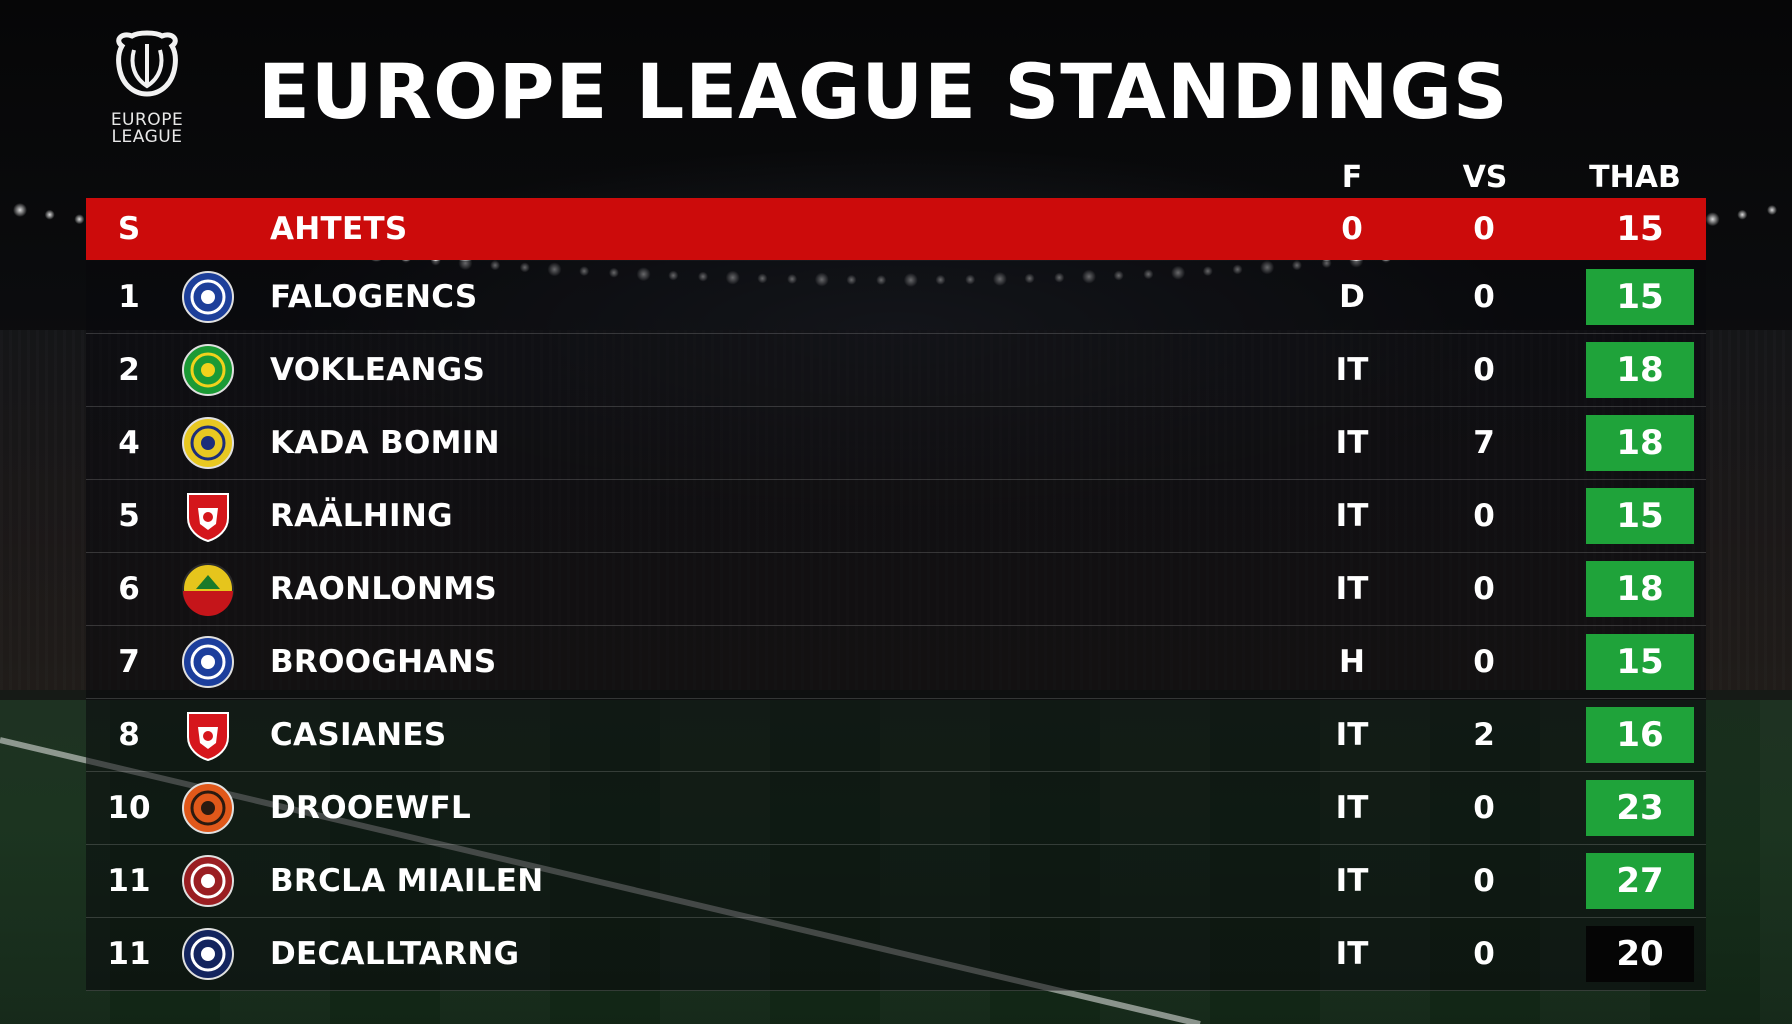 The width and height of the screenshot is (1792, 1024). I want to click on table-row: 7 BROOGHANS H 0 15, so click(896, 662).